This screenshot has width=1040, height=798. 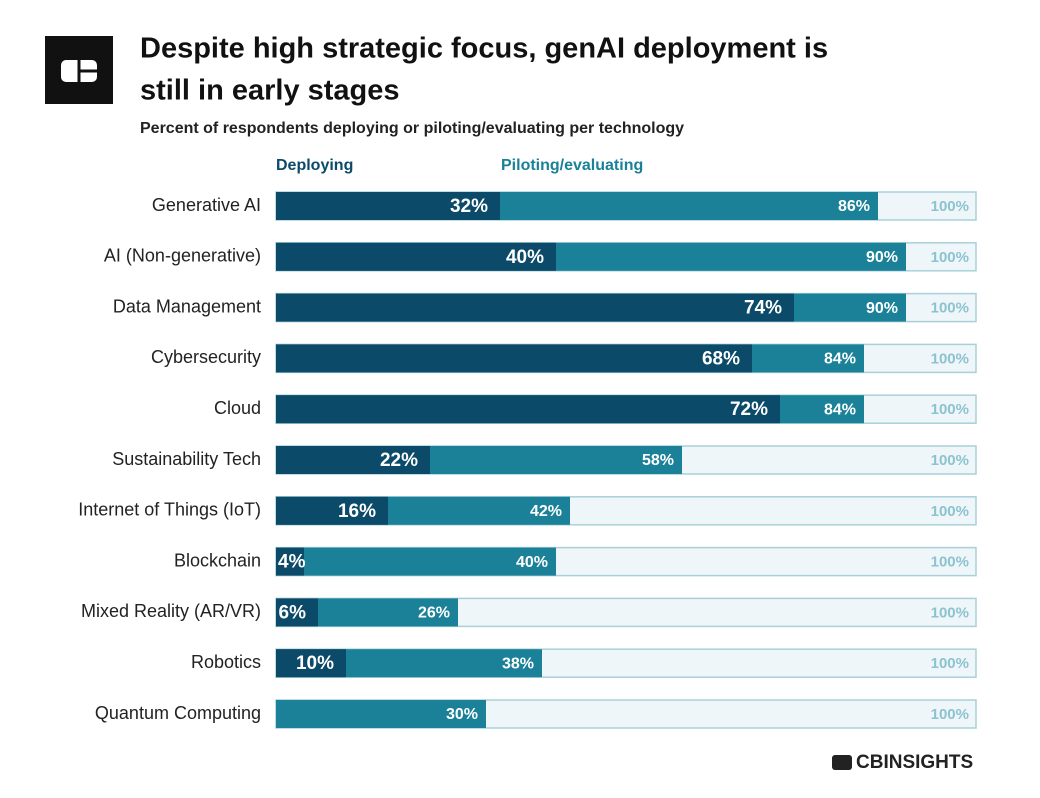 I want to click on data-label: 10%, so click(x=315, y=663).